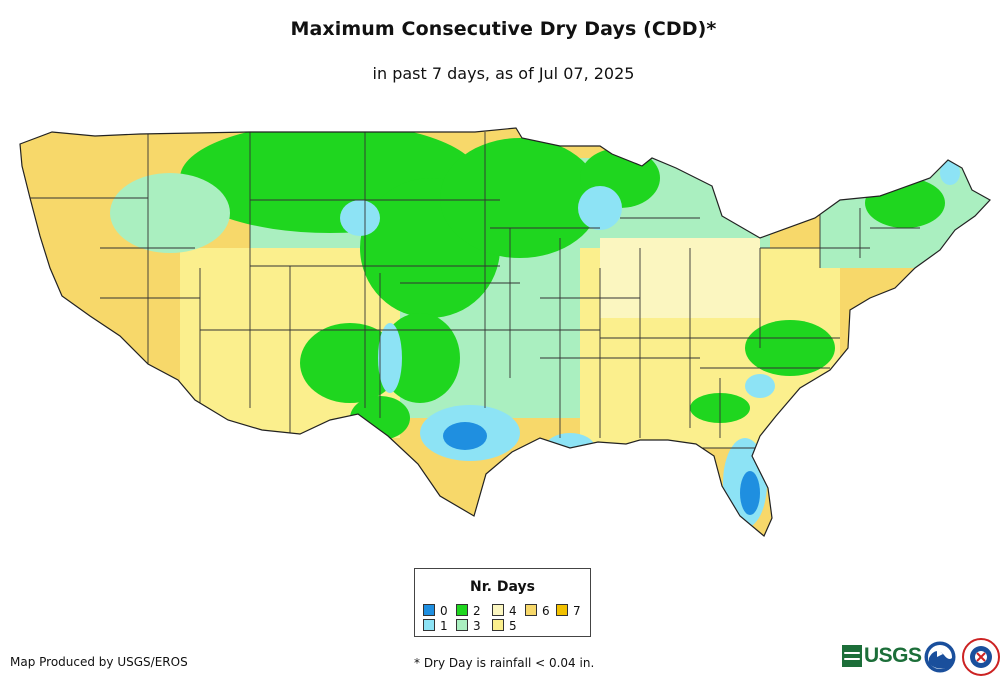 Image resolution: width=1007 pixels, height=691 pixels. I want to click on legend: Nr. Days 0 1 2 3 4 5 6 7, so click(502, 602).